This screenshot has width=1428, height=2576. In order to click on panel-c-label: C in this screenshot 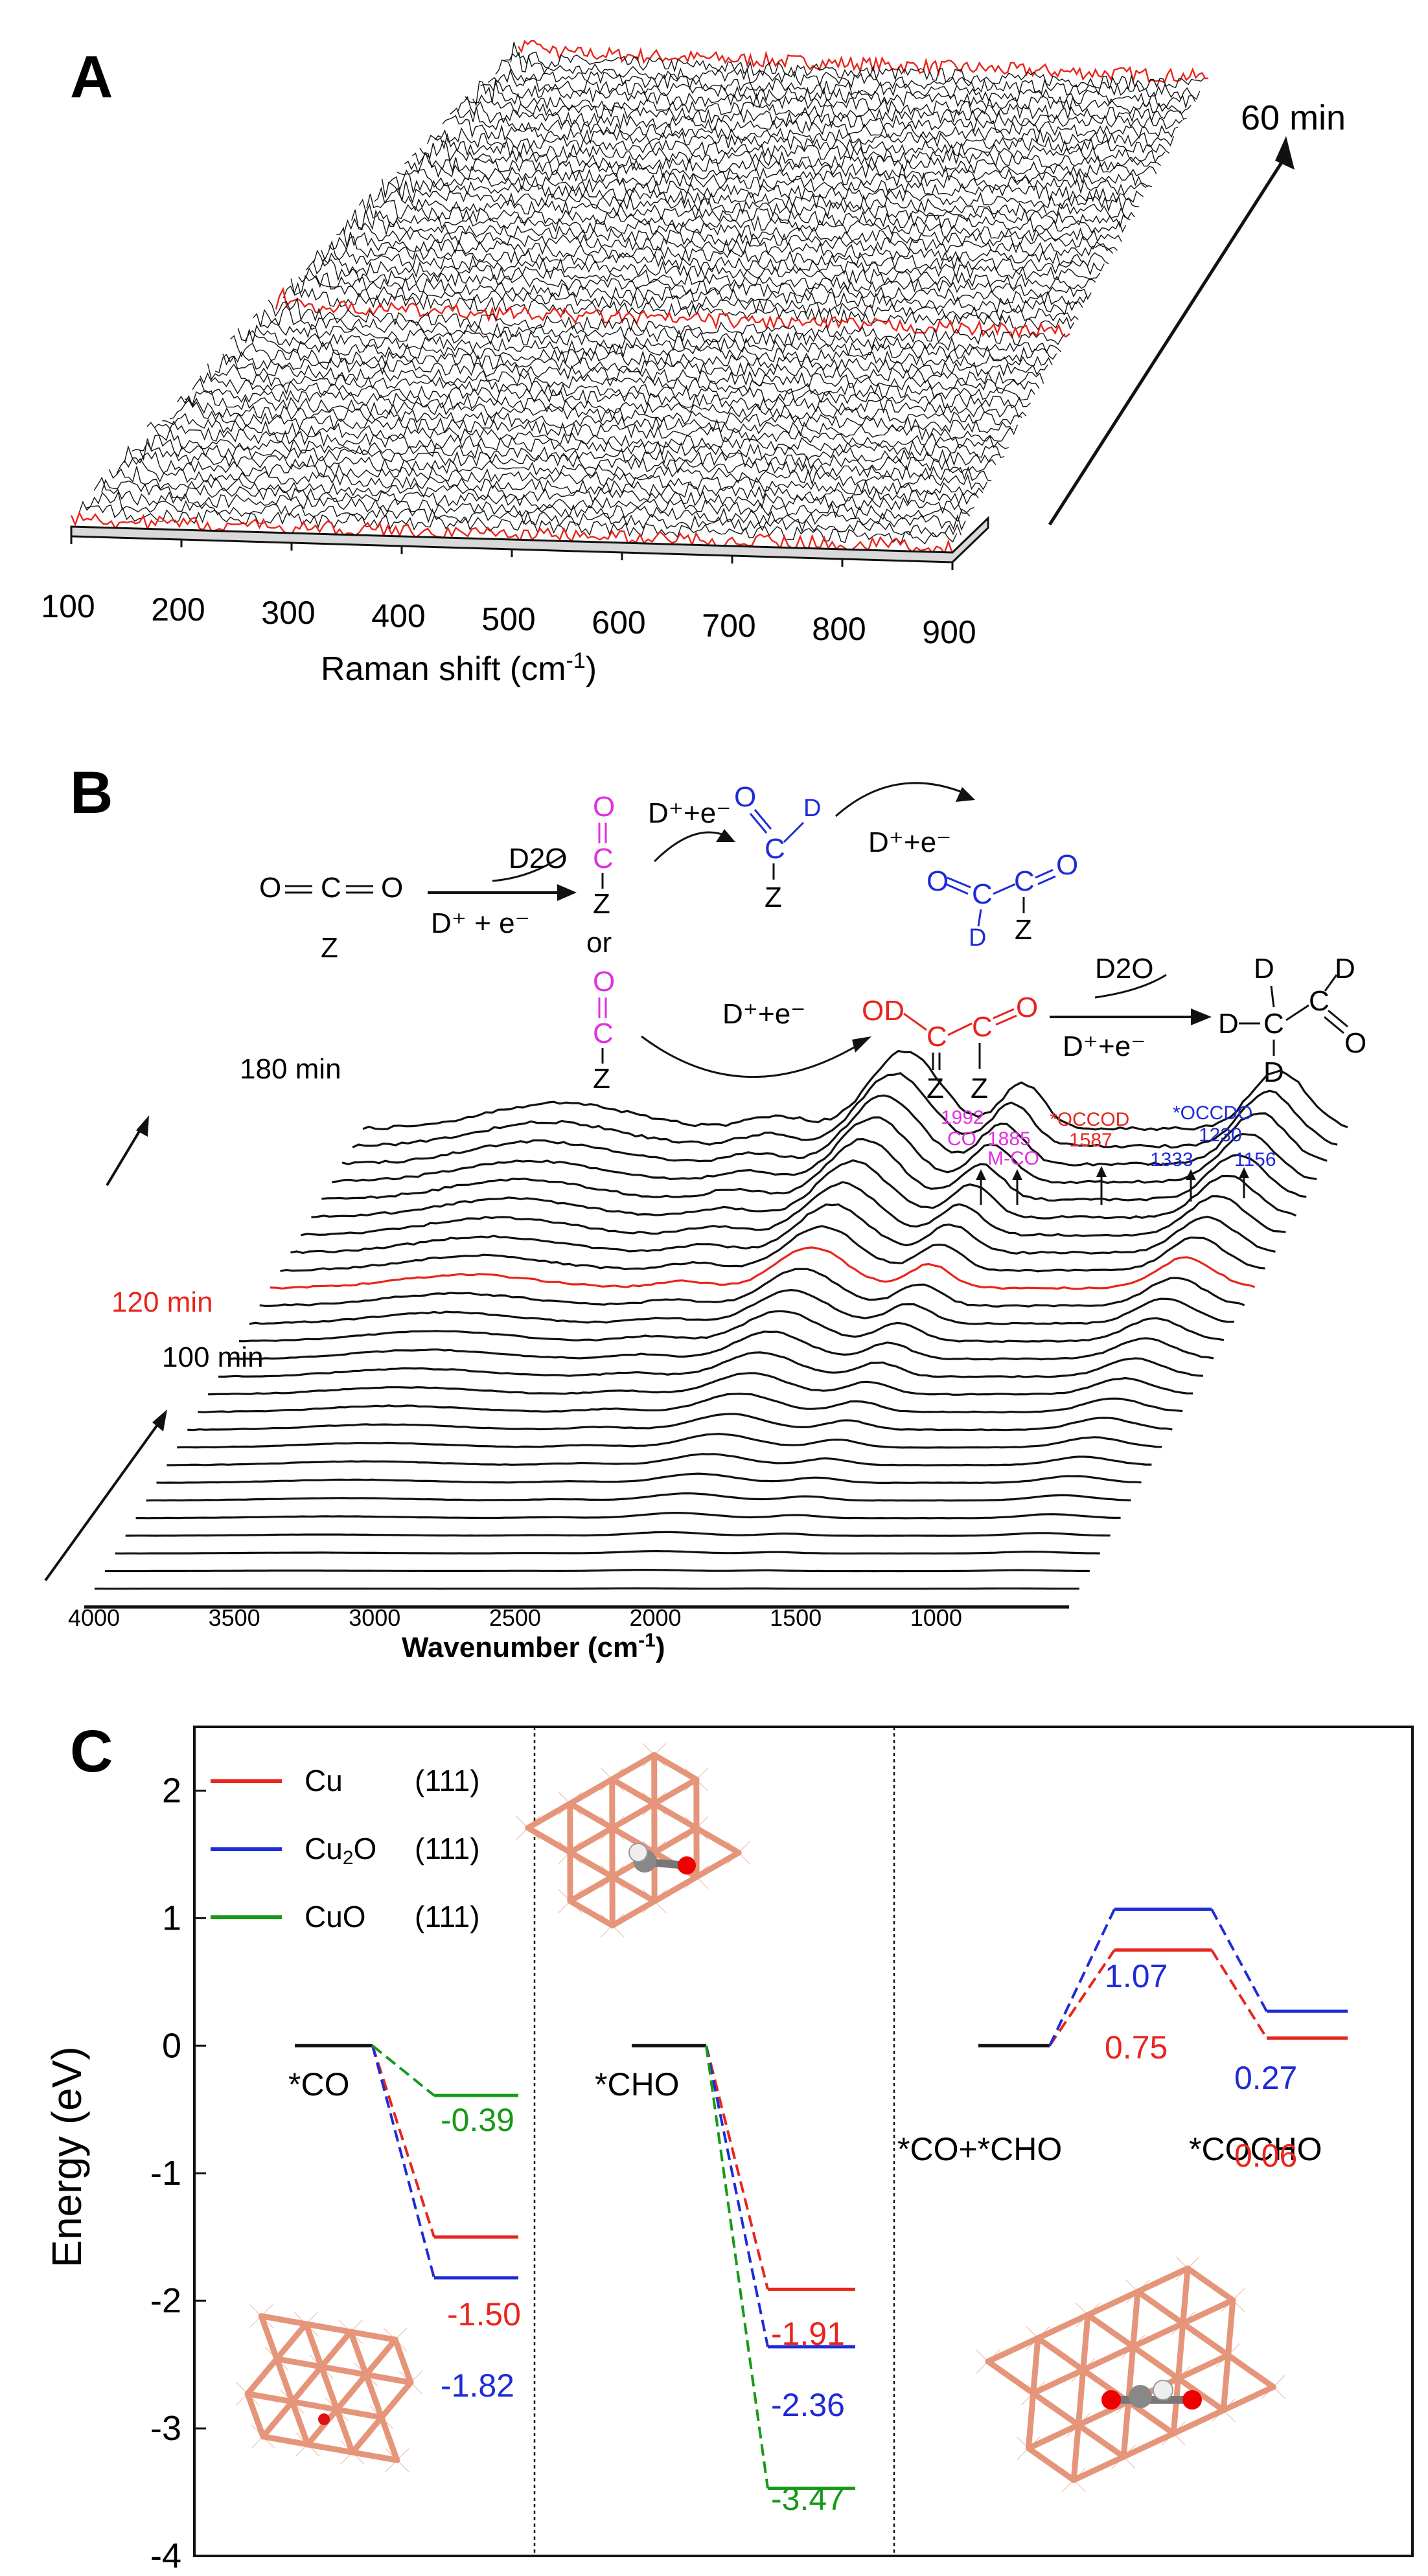, I will do `click(92, 1751)`.